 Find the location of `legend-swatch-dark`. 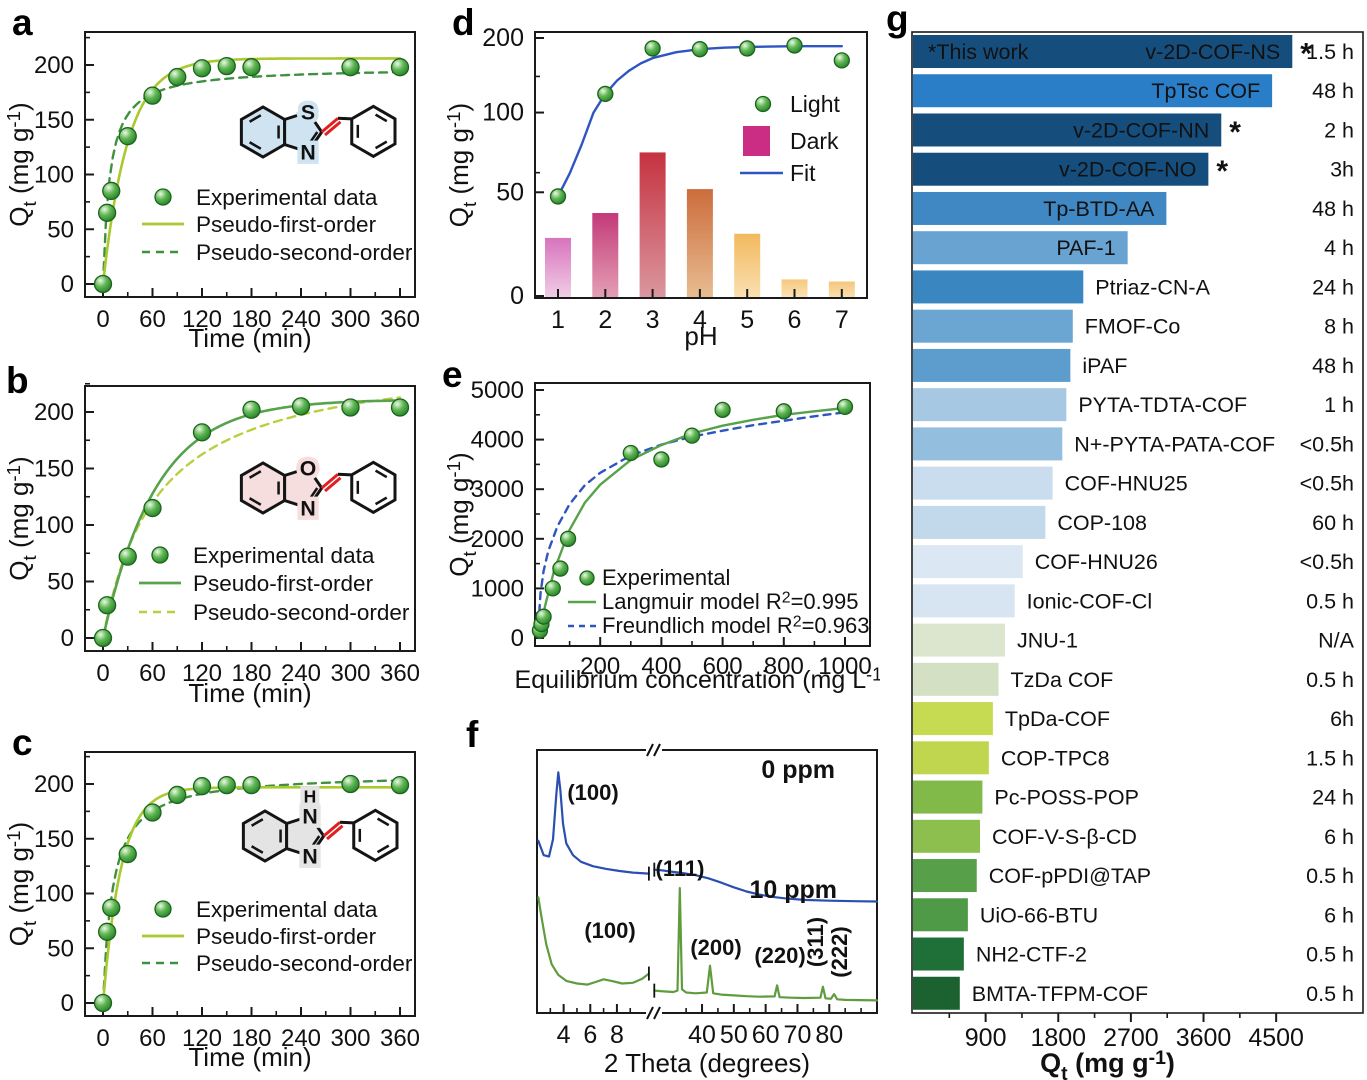

legend-swatch-dark is located at coordinates (756, 141).